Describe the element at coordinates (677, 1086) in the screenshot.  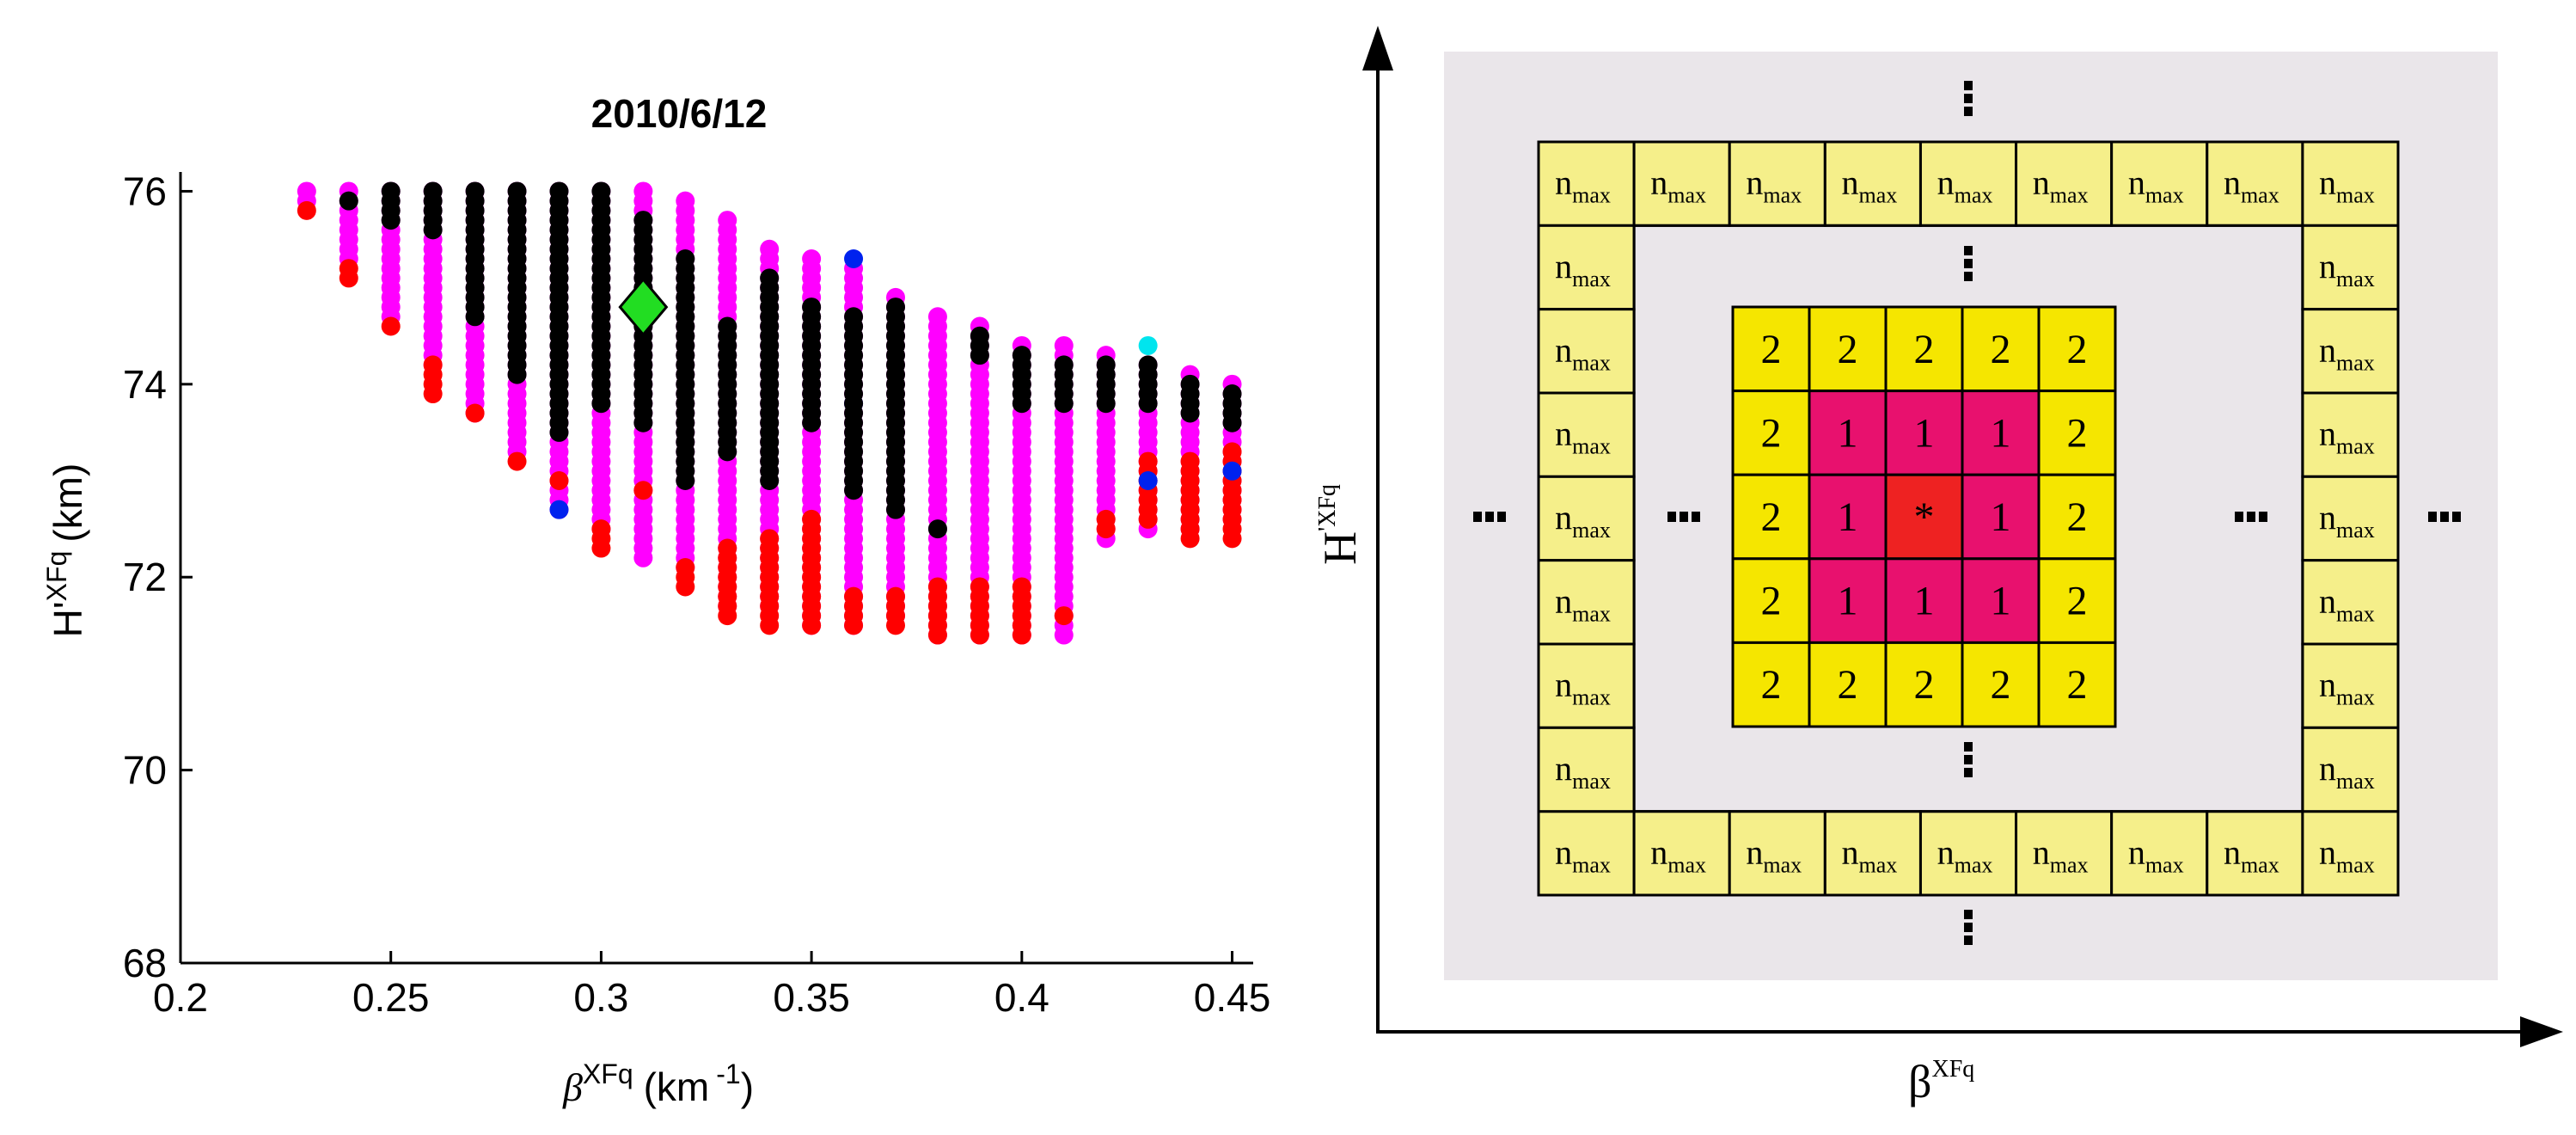
I see `x-label-unit: (km` at that location.